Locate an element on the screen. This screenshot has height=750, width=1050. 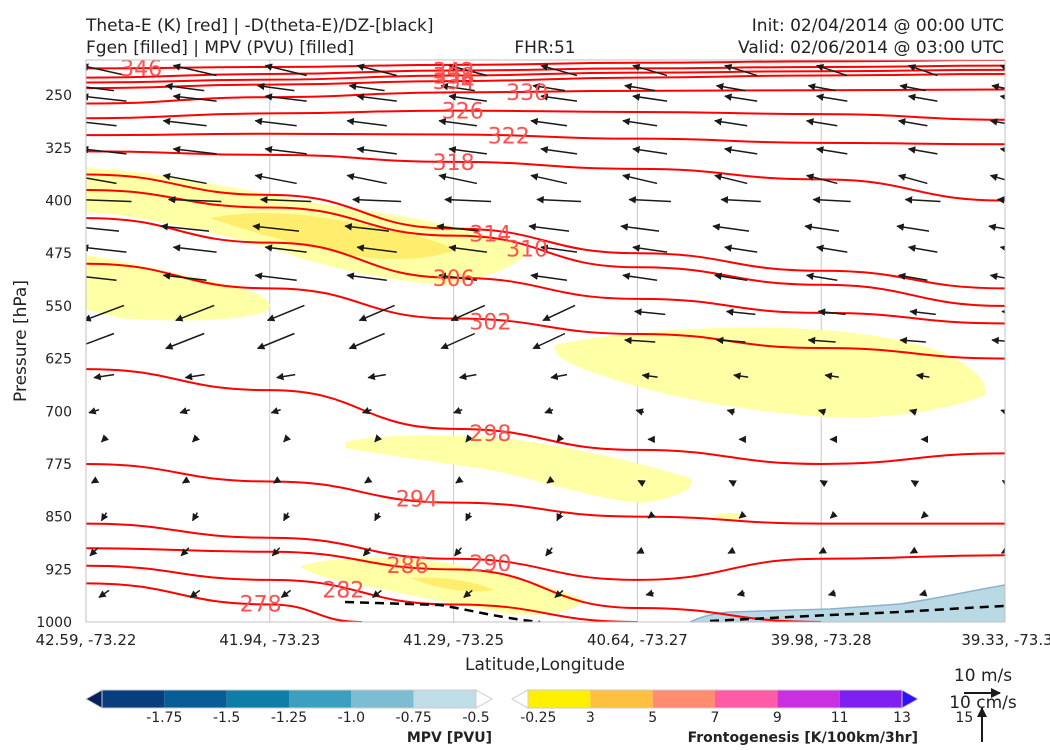
colorbar-tick-label: -1.5 is located at coordinates (226, 718).